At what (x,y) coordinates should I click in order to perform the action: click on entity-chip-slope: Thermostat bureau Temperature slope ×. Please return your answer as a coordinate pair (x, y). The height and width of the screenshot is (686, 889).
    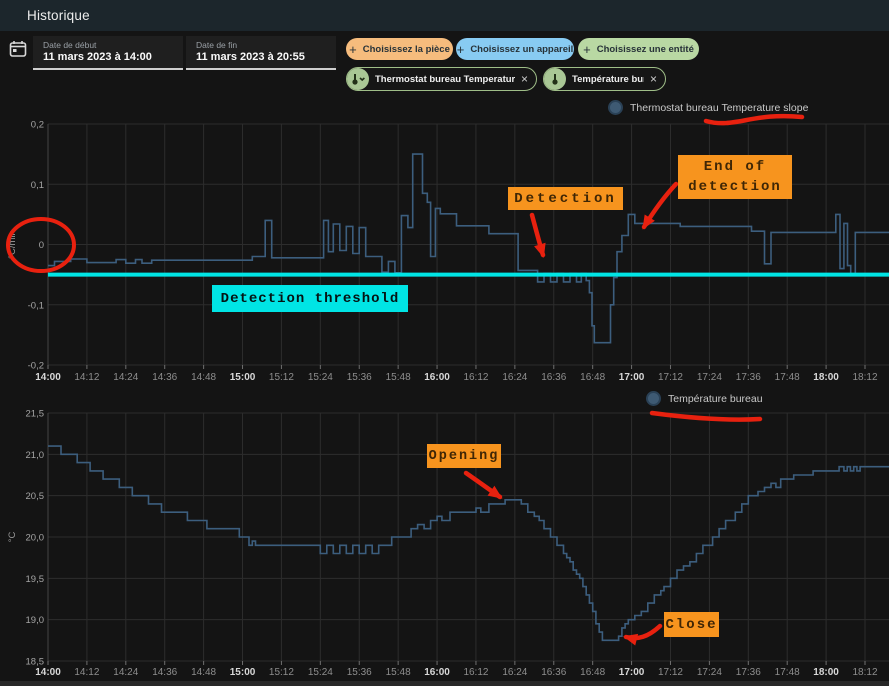
    Looking at the image, I should click on (441, 79).